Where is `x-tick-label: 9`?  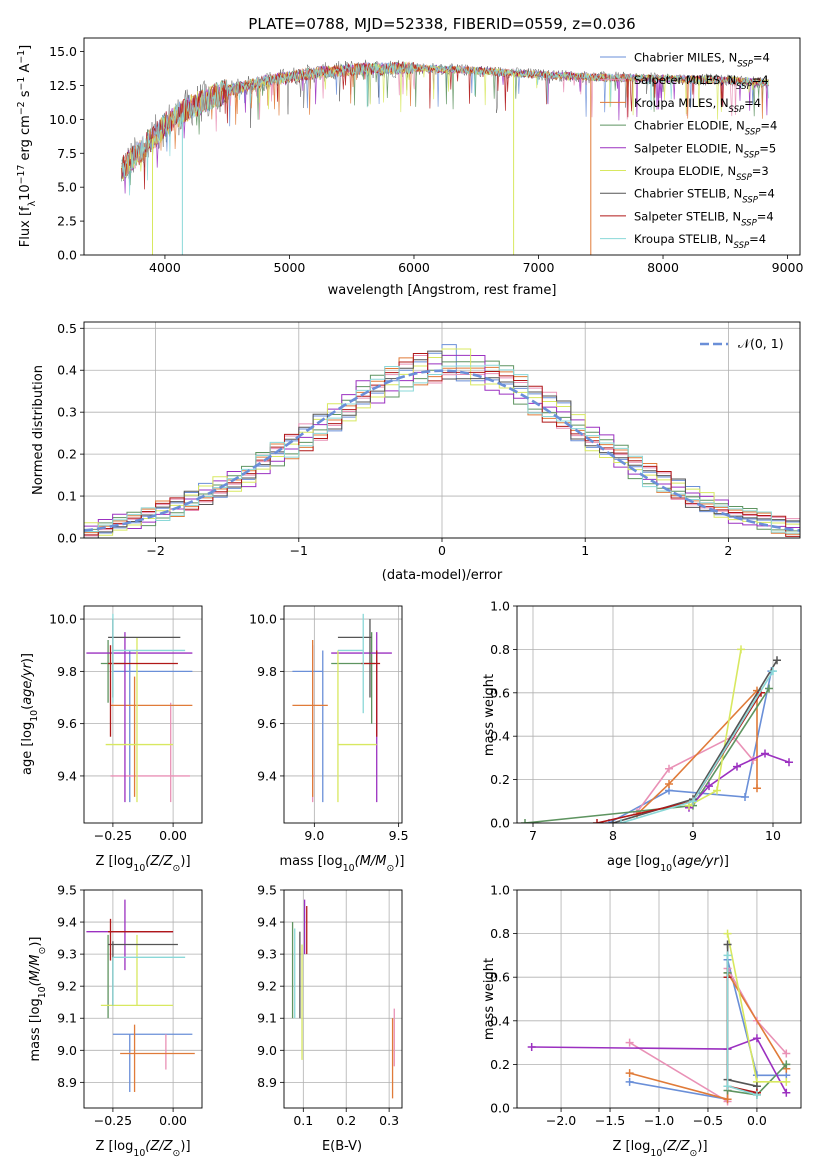
x-tick-label: 9 is located at coordinates (693, 835).